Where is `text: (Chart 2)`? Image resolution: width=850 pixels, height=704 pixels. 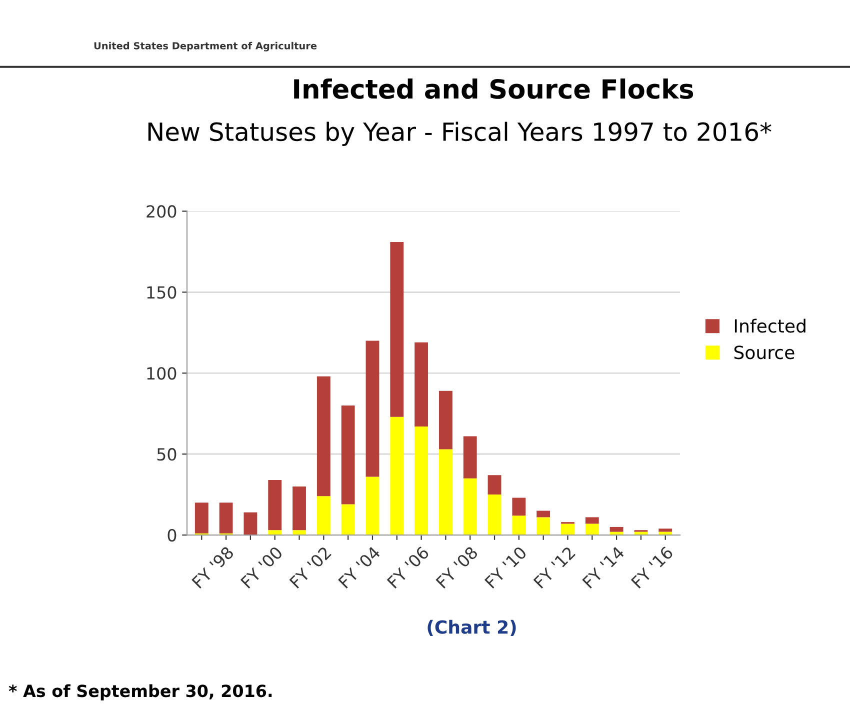 text: (Chart 2) is located at coordinates (472, 628).